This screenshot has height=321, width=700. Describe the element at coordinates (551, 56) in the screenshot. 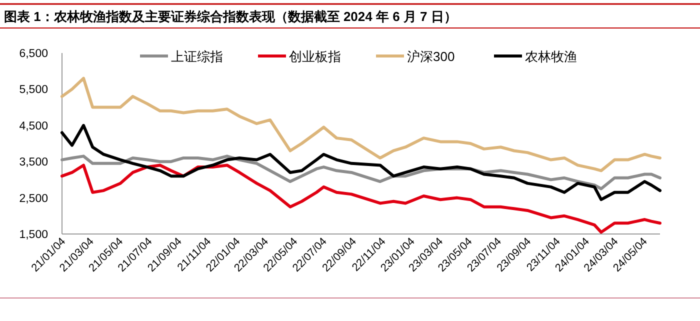

I see `legend-label: 农林牧渔` at that location.